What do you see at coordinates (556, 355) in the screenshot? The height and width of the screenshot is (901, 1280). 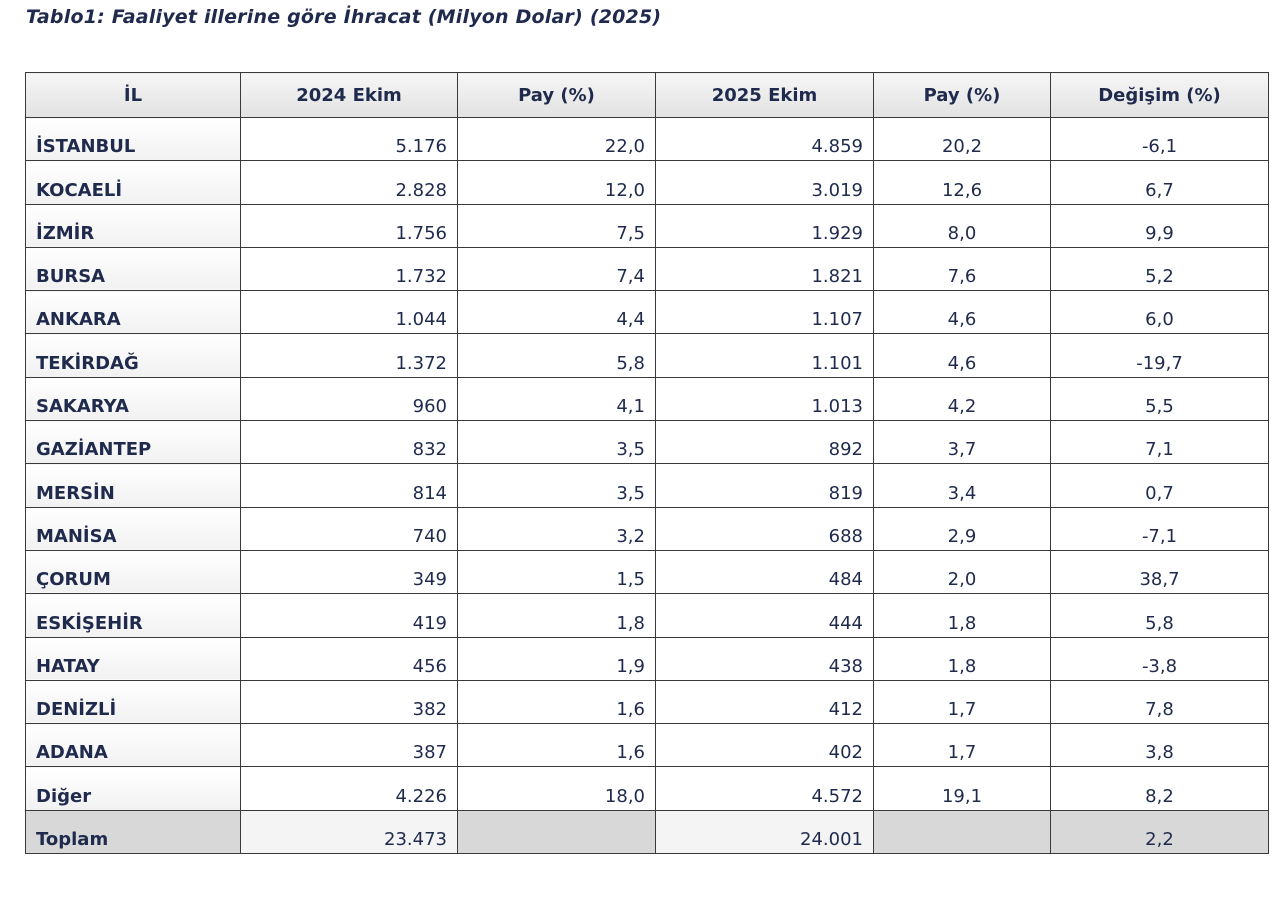 I see `cell: 5,8` at bounding box center [556, 355].